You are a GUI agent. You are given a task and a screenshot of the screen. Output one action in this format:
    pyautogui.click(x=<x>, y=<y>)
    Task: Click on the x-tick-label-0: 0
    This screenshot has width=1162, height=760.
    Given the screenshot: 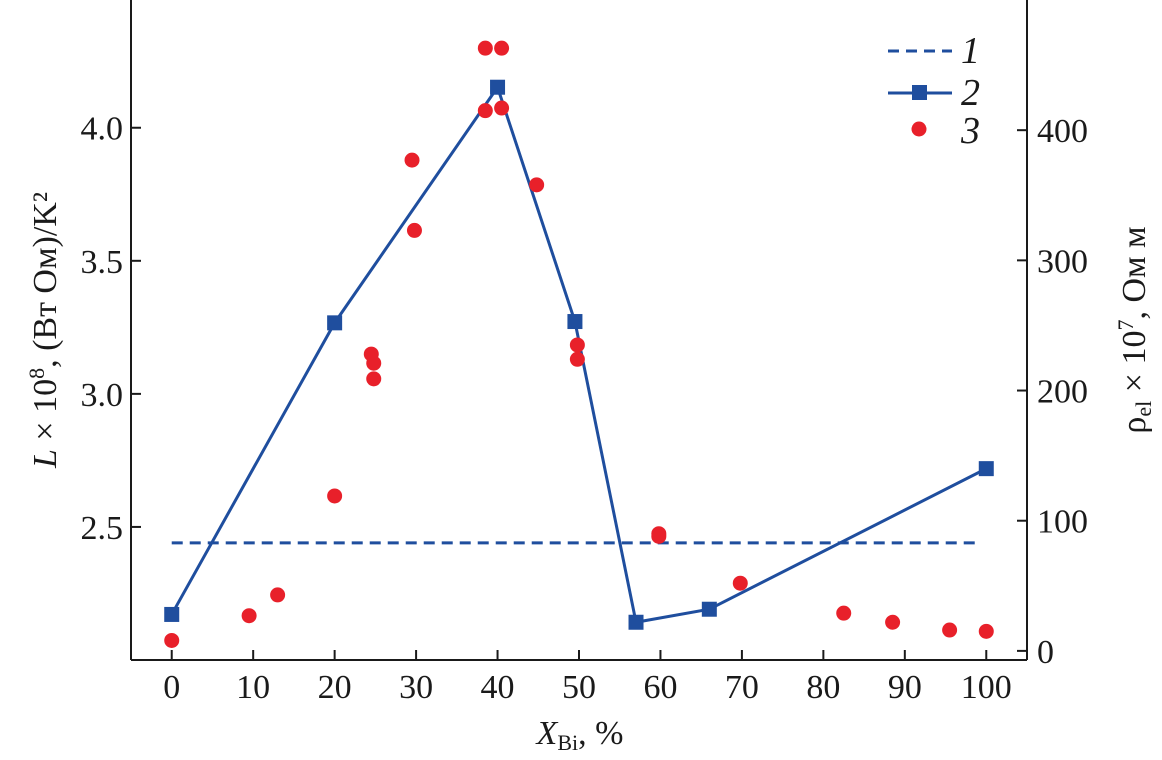 What is the action you would take?
    pyautogui.click(x=171, y=687)
    